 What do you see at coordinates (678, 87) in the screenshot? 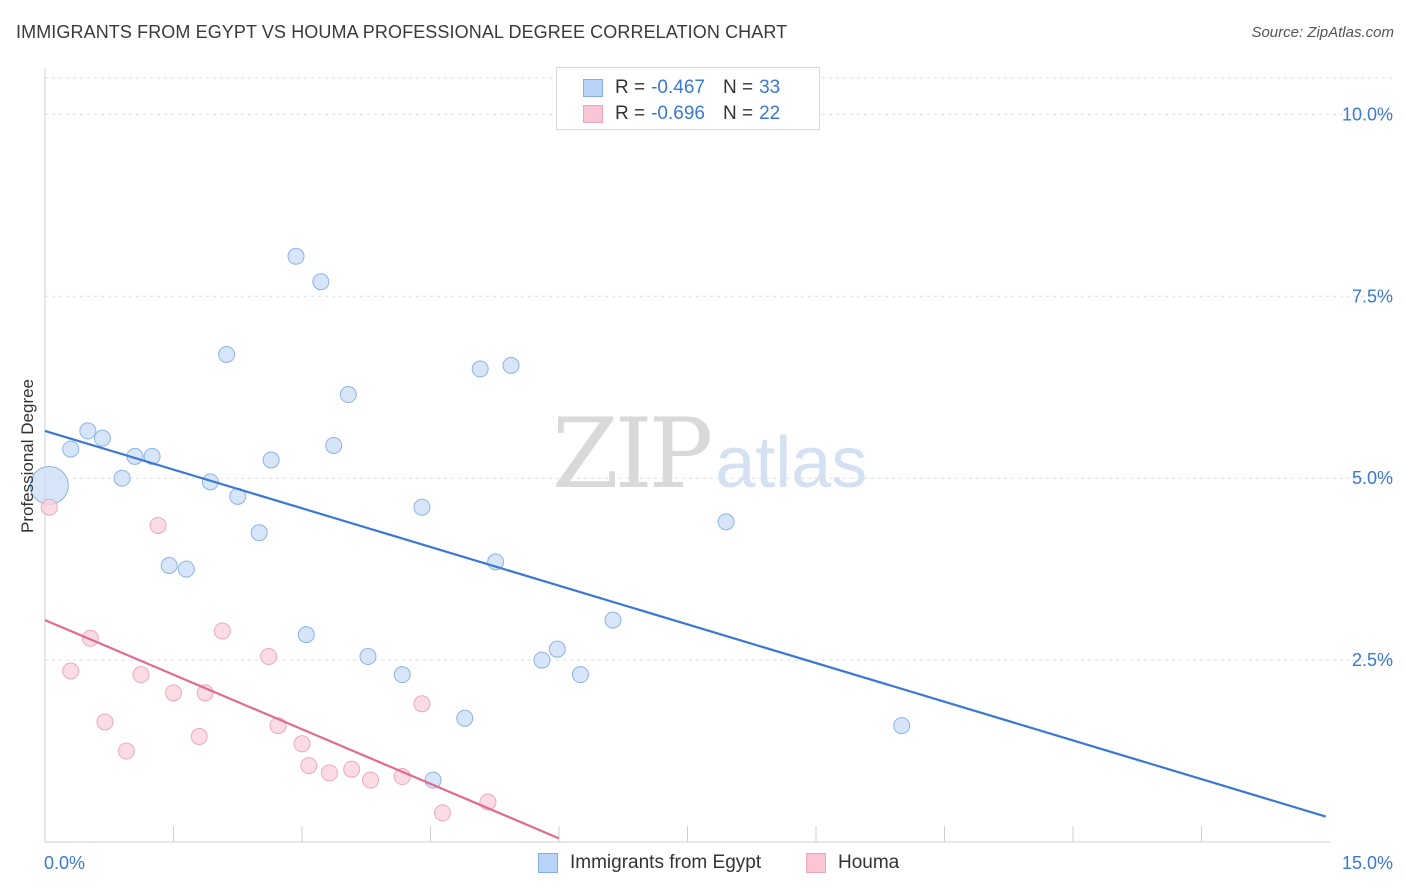
I see `legend-r-value: -0.467` at bounding box center [678, 87].